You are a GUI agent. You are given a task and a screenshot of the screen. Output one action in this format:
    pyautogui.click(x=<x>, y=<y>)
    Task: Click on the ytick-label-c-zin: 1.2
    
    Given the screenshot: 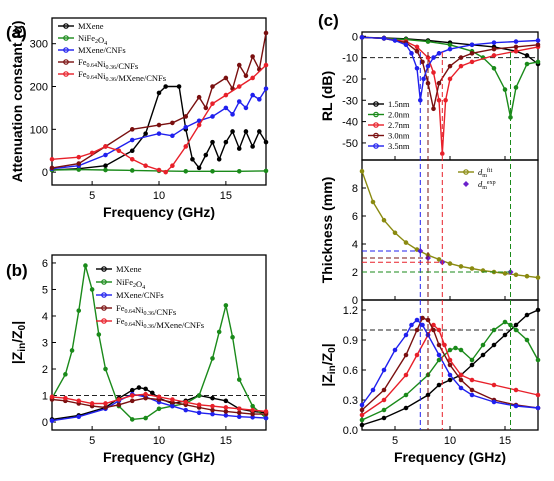 What is the action you would take?
    pyautogui.click(x=350, y=311)
    